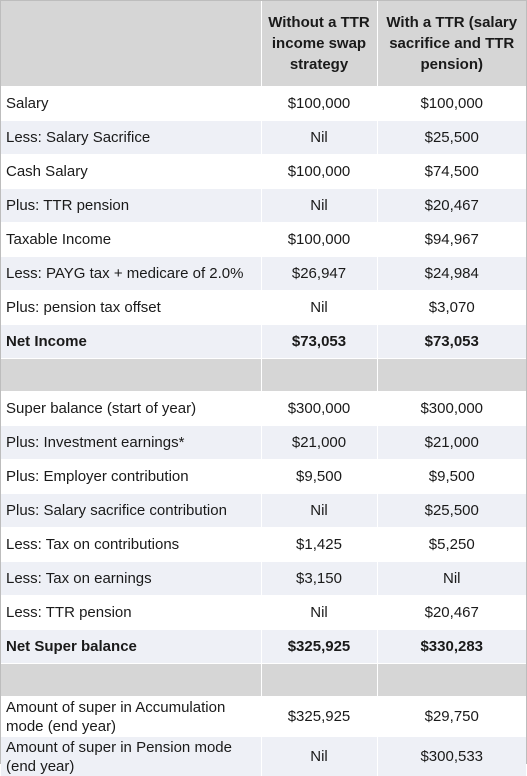 The image size is (527, 776). What do you see at coordinates (319, 477) in the screenshot?
I see `value-without-ttr: $9,500` at bounding box center [319, 477].